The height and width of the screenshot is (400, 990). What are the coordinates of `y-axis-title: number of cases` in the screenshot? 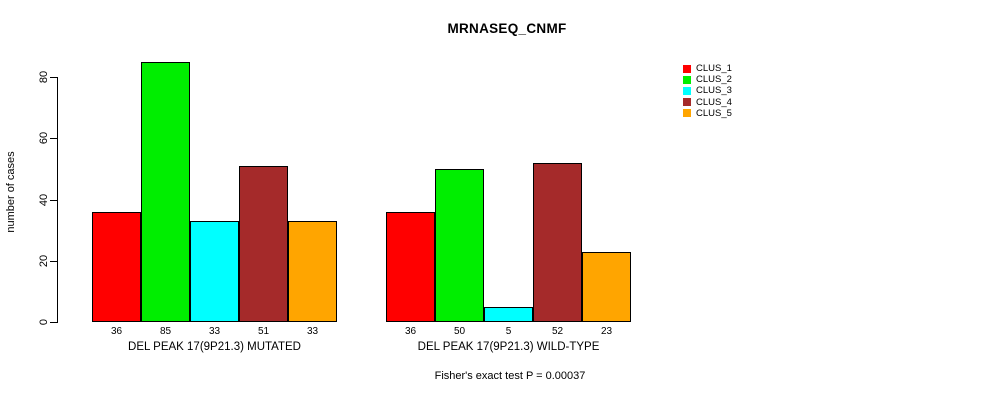 It's located at (11, 192).